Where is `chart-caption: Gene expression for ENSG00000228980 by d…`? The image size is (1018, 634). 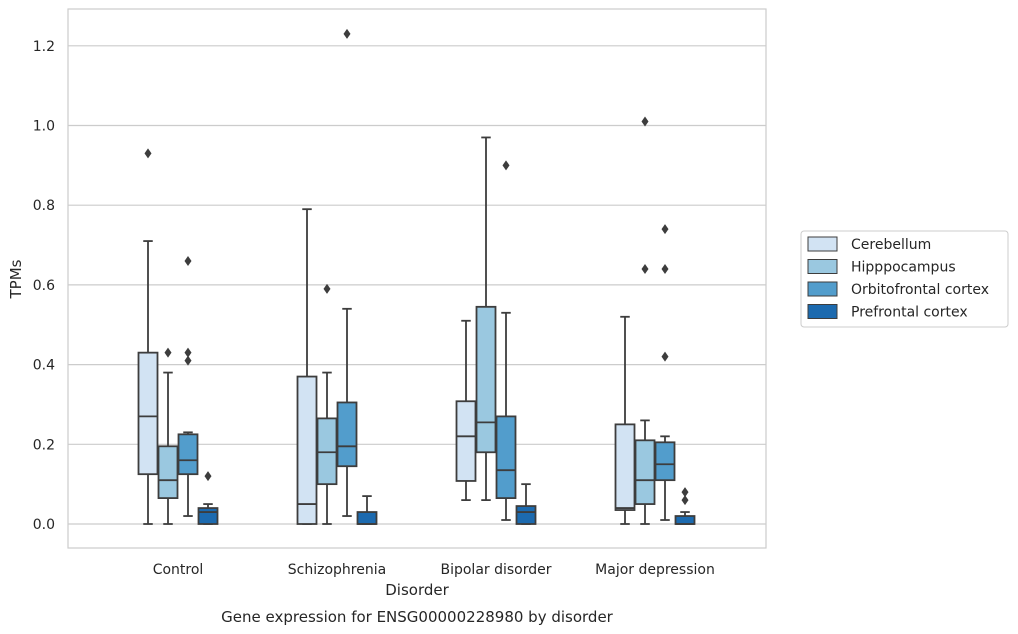
chart-caption: Gene expression for ENSG00000228980 by d… is located at coordinates (417, 617).